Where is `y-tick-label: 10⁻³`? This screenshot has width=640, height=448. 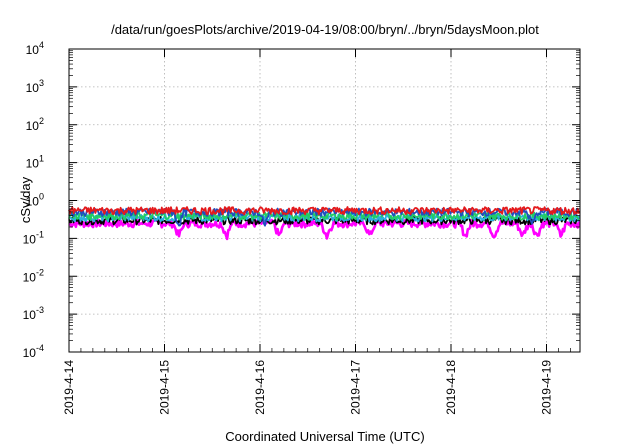 y-tick-label: 10⁻³ is located at coordinates (33, 313).